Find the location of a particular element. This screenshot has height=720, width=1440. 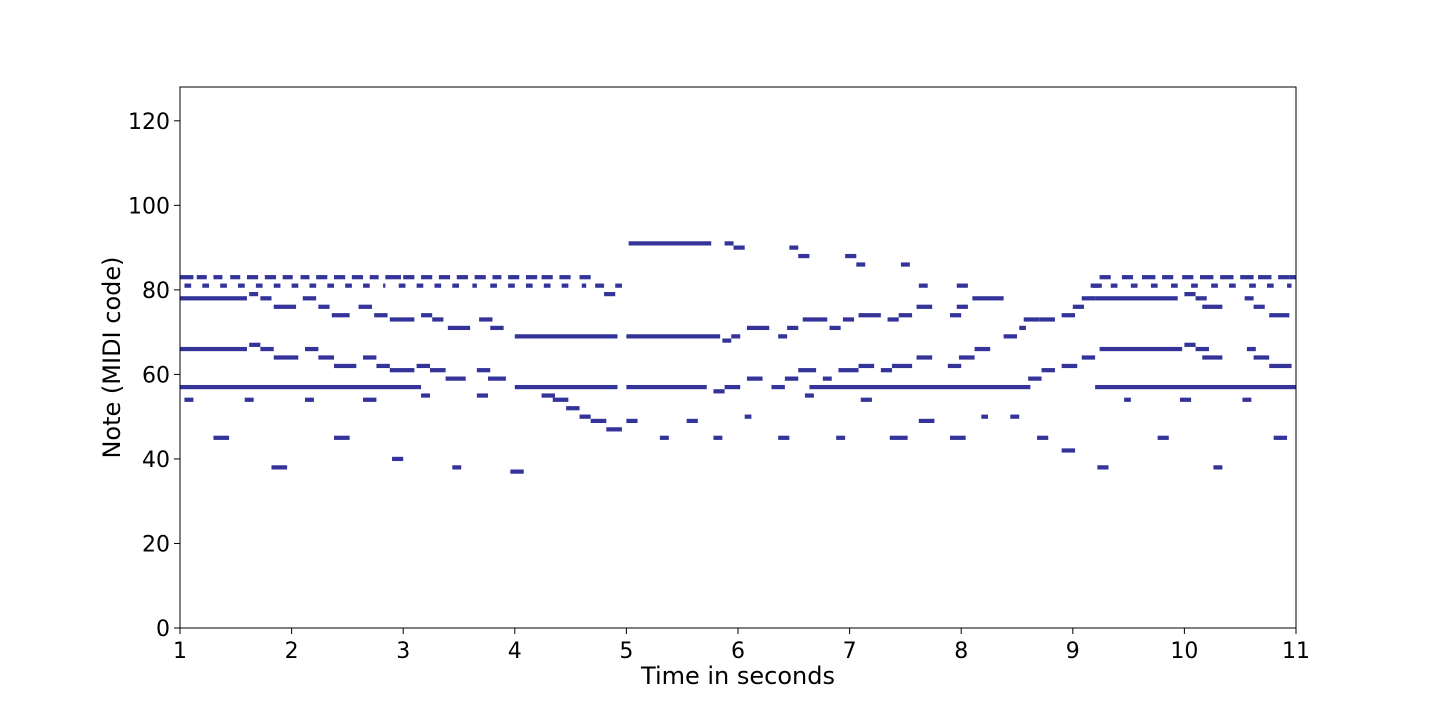

x-axis-ticks: 1 2 3 4 5 6 7 8 9 10 11 is located at coordinates (741, 646).